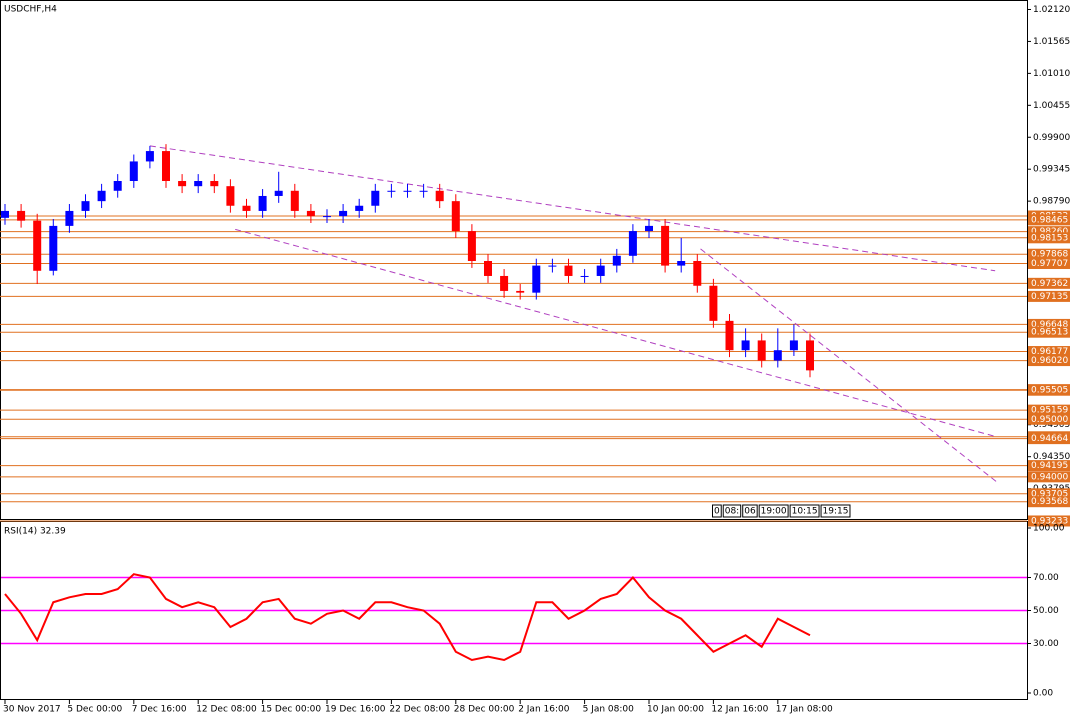  I want to click on level-label: 0.95000, so click(1049, 420).